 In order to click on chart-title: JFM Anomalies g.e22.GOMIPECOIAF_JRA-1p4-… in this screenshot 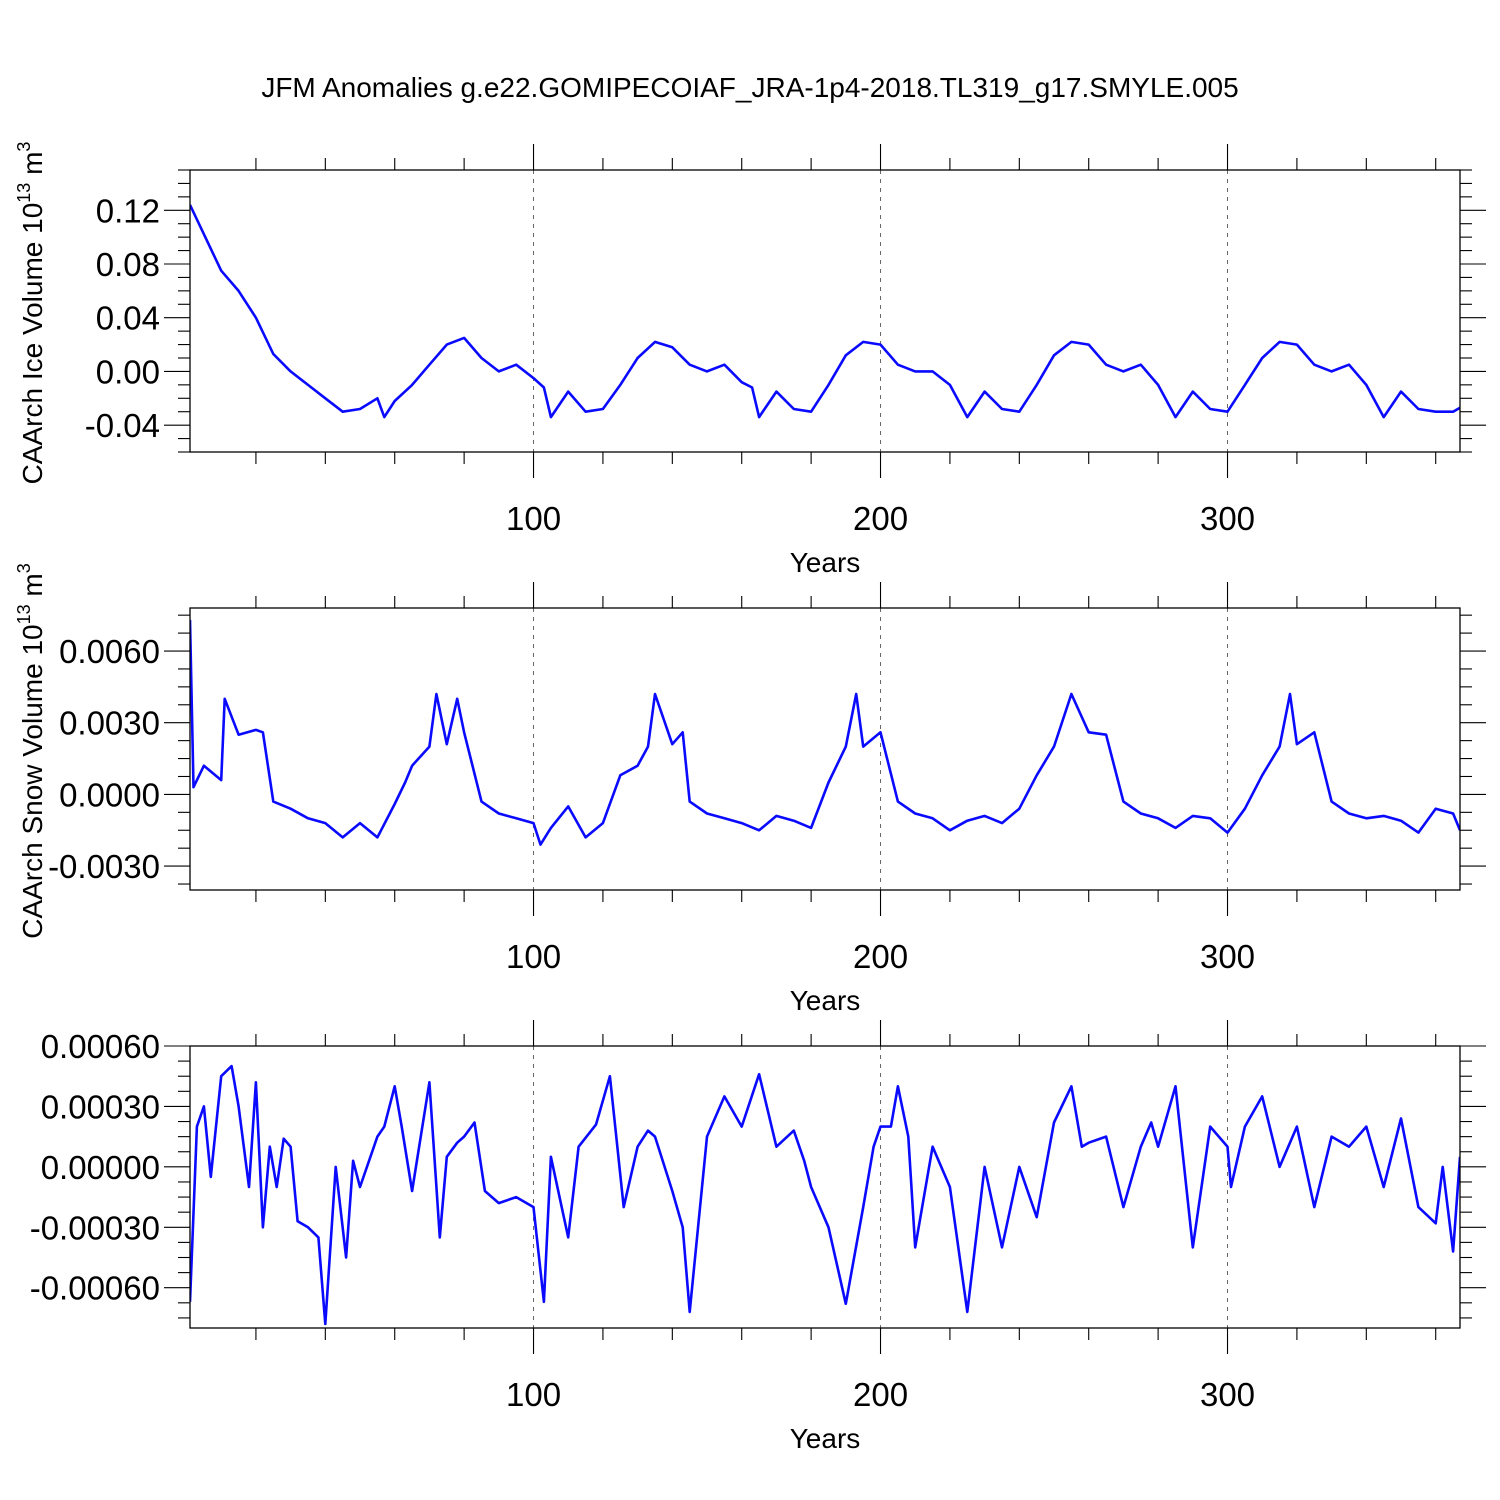, I will do `click(749, 87)`.